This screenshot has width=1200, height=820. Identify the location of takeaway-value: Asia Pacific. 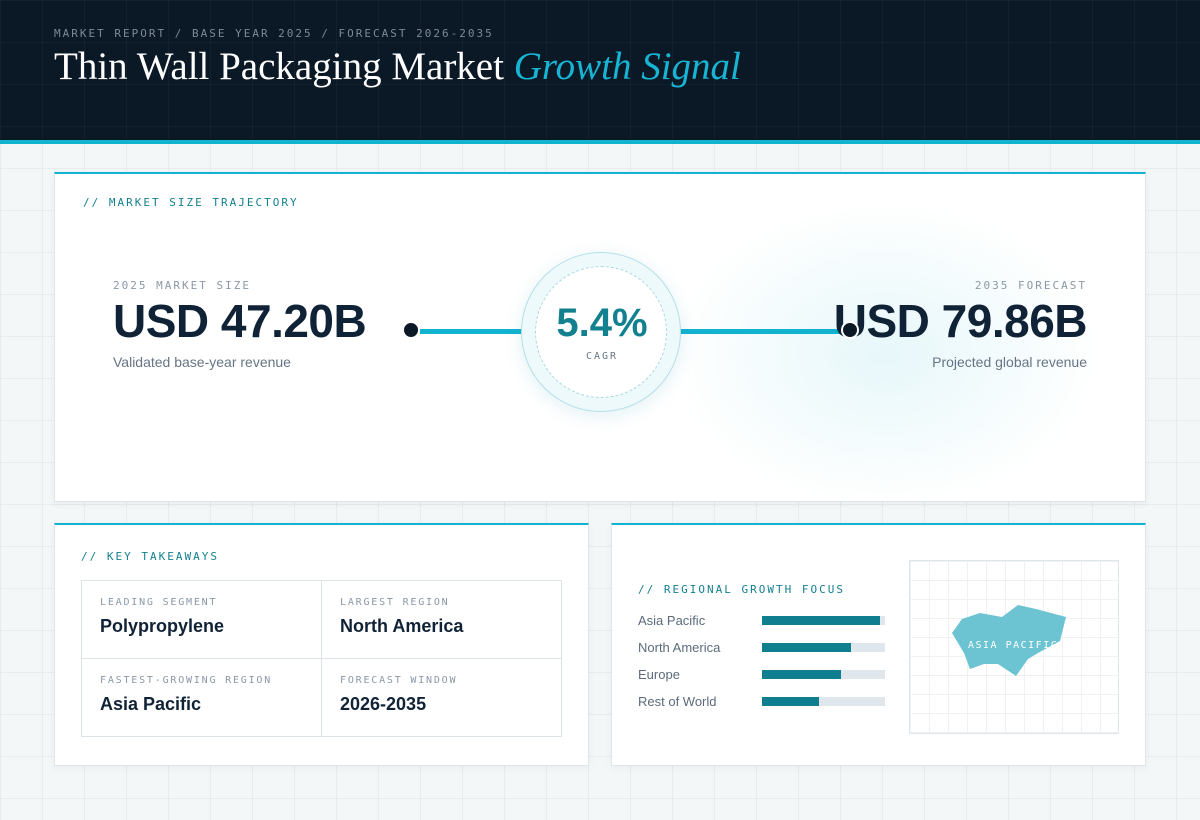
(151, 704).